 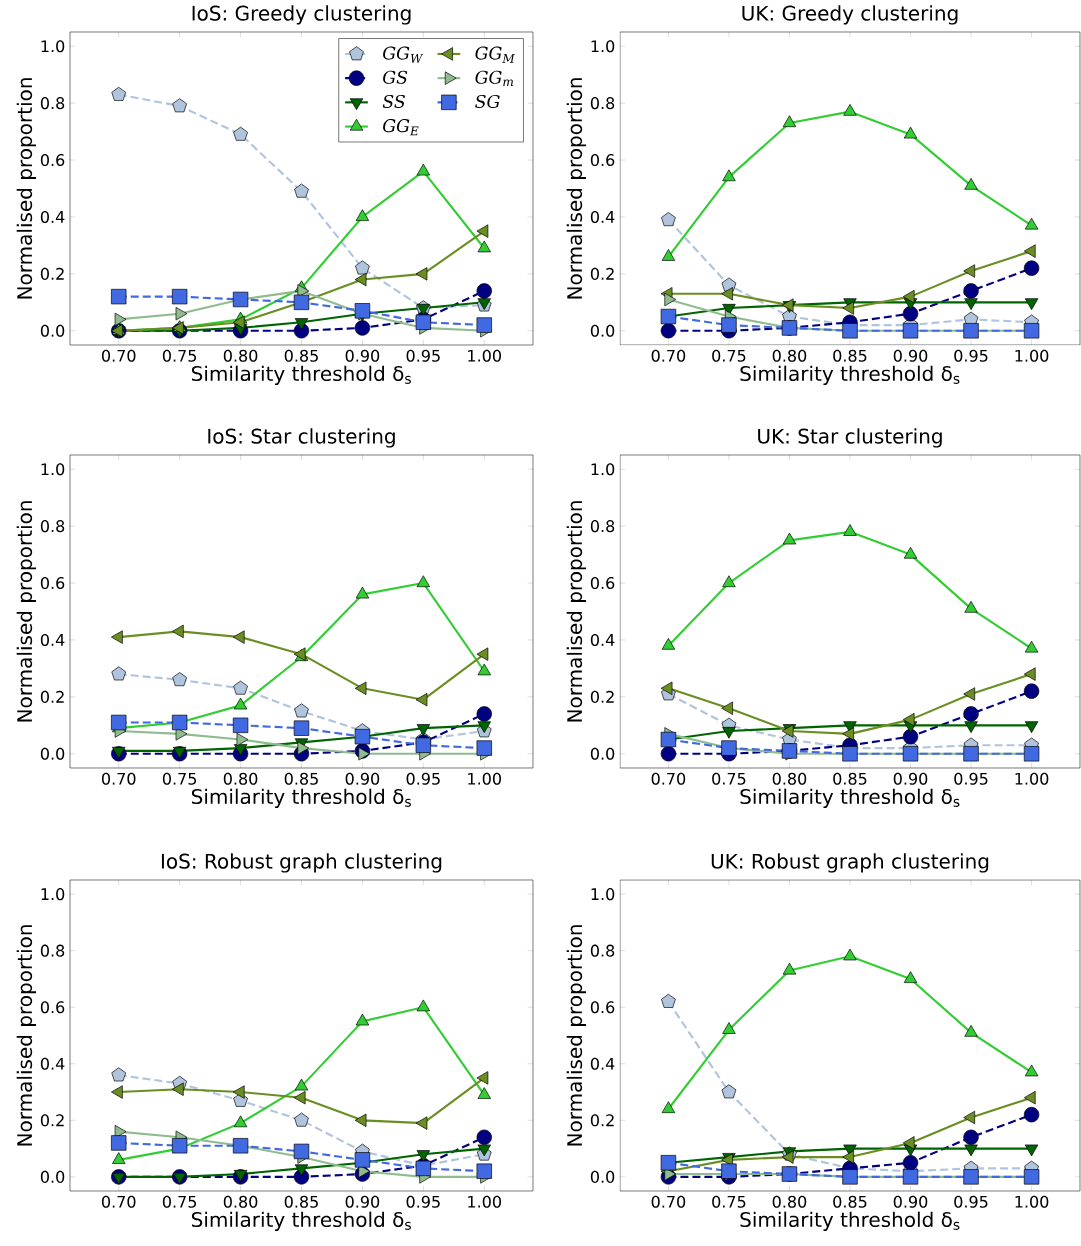 What do you see at coordinates (850, 438) in the screenshot?
I see `chart-title: UK: Star clustering` at bounding box center [850, 438].